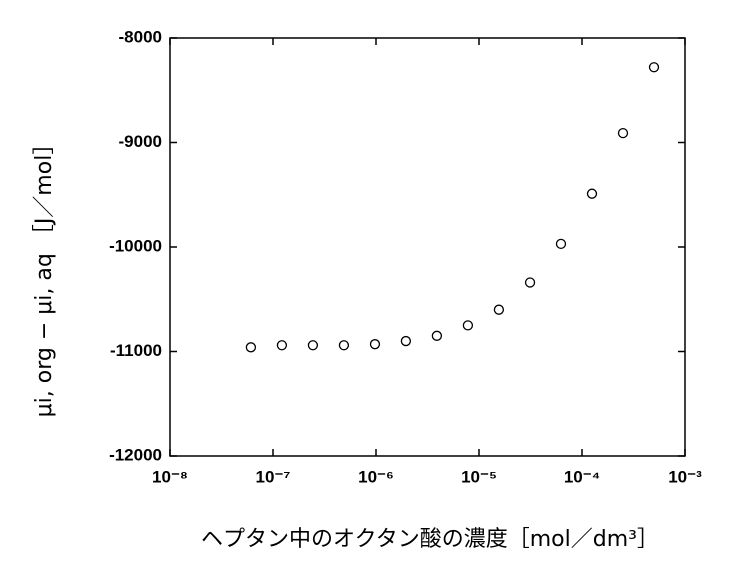 The height and width of the screenshot is (581, 754). Describe the element at coordinates (135, 245) in the screenshot. I see `y-tick-label: -10000` at that location.